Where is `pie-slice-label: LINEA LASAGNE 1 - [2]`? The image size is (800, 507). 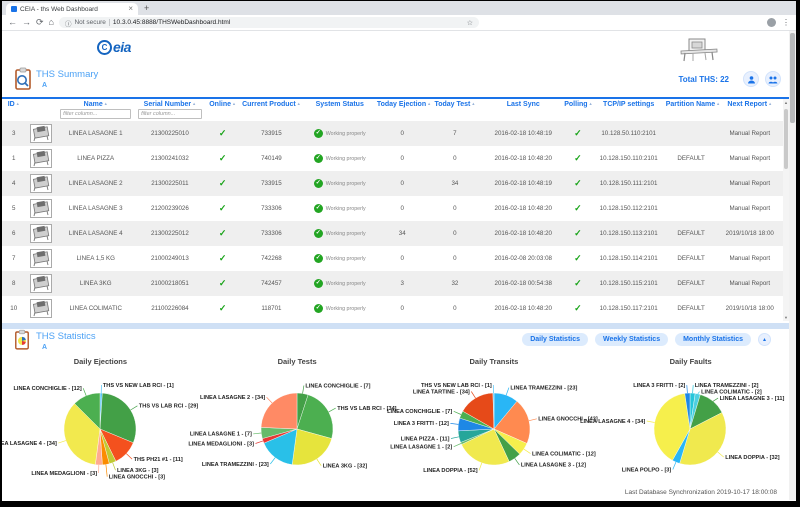 pie-slice-label: LINEA LASAGNE 1 - [2] is located at coordinates (421, 448).